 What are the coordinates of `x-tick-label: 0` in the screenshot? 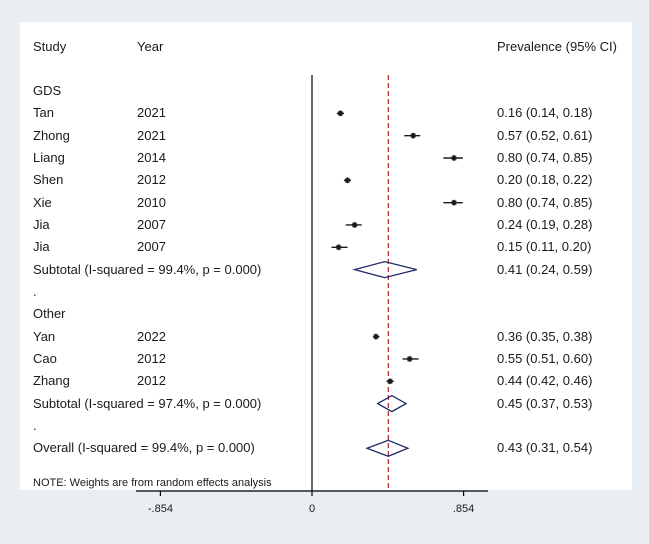 It's located at (312, 509).